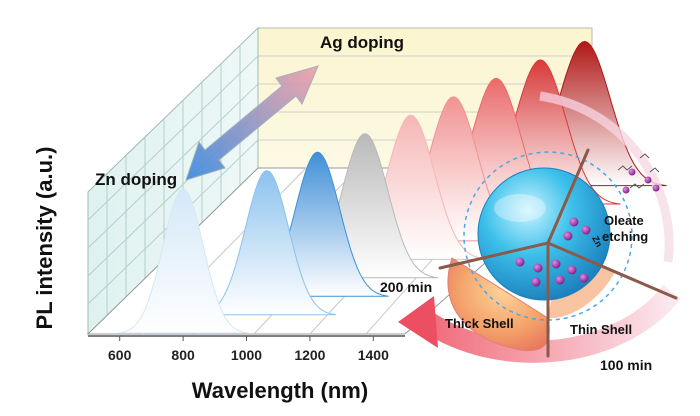 The height and width of the screenshot is (416, 700). What do you see at coordinates (539, 324) in the screenshot?
I see `reaction-time-arrow` at bounding box center [539, 324].